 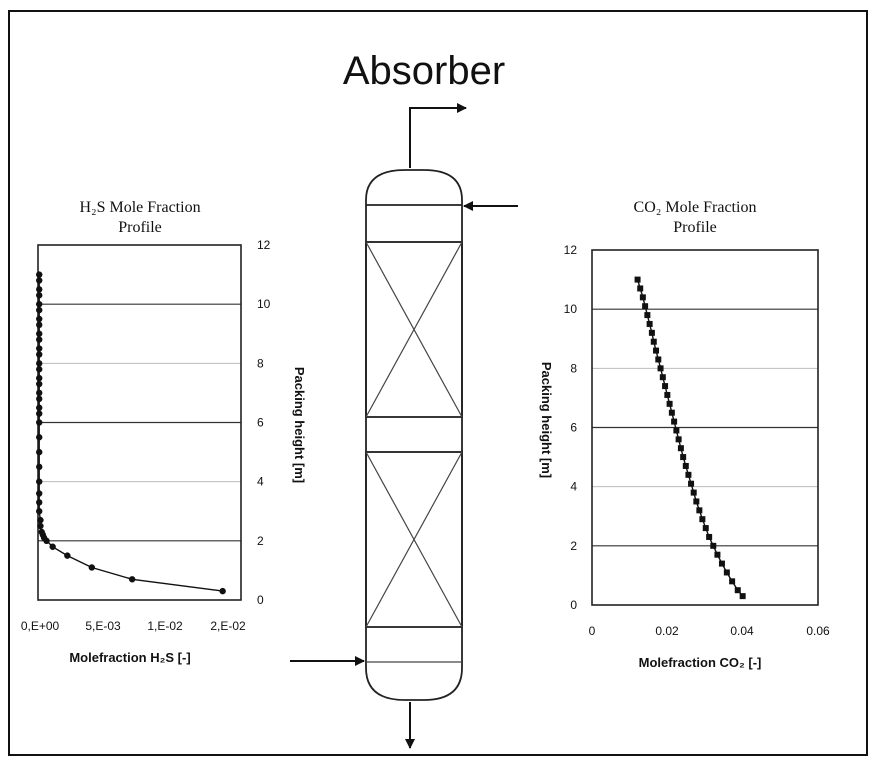 I want to click on co2-x-tick-labels: 0 0.02 0.04 0.06, so click(x=709, y=631).